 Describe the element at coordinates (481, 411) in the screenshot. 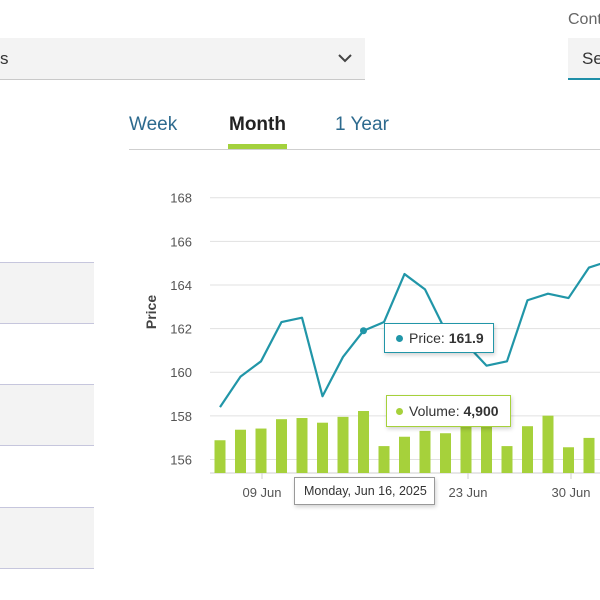

I see `volume-tooltip-value: 4,900` at that location.